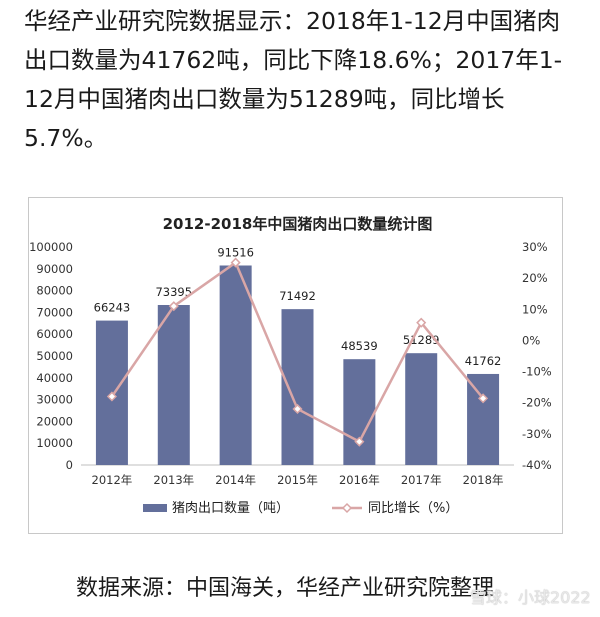 This screenshot has width=600, height=617. I want to click on left-axis-tick-label: 70000, so click(54, 312).